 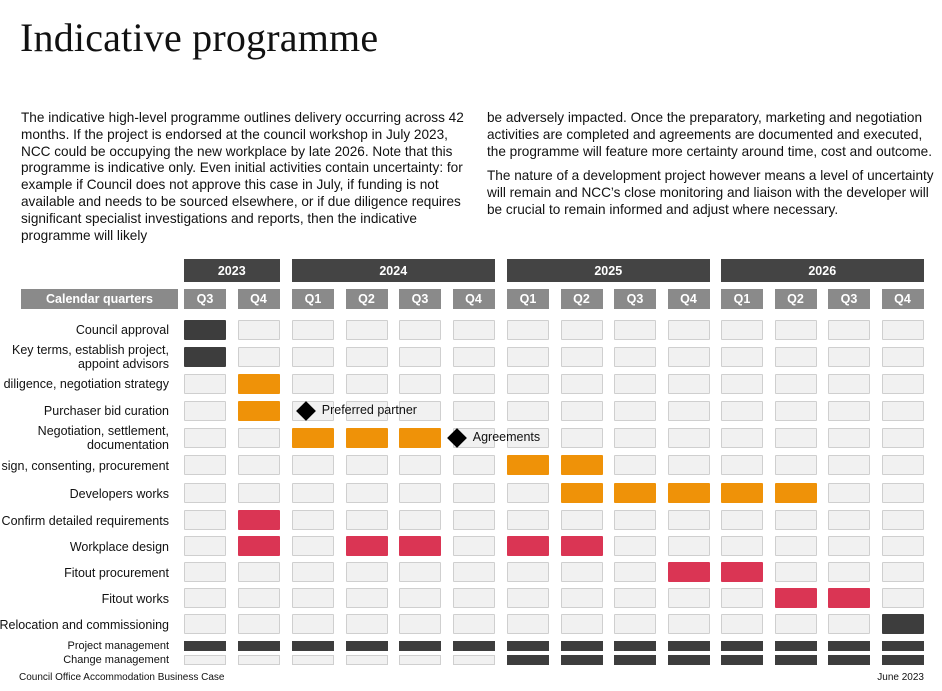 I want to click on quarter-header-2025-Q2: Q2, so click(x=581, y=299).